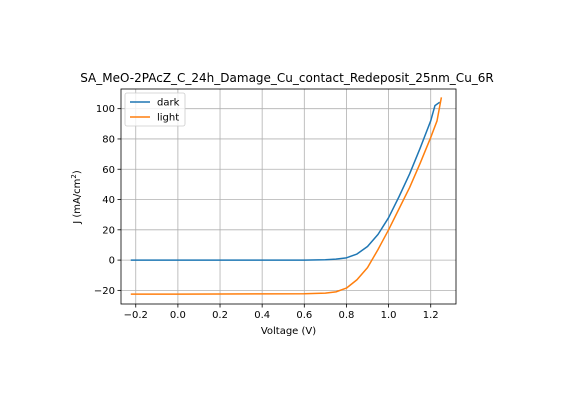 This screenshot has width=566, height=408. I want to click on y-tick-label: 20, so click(108, 230).